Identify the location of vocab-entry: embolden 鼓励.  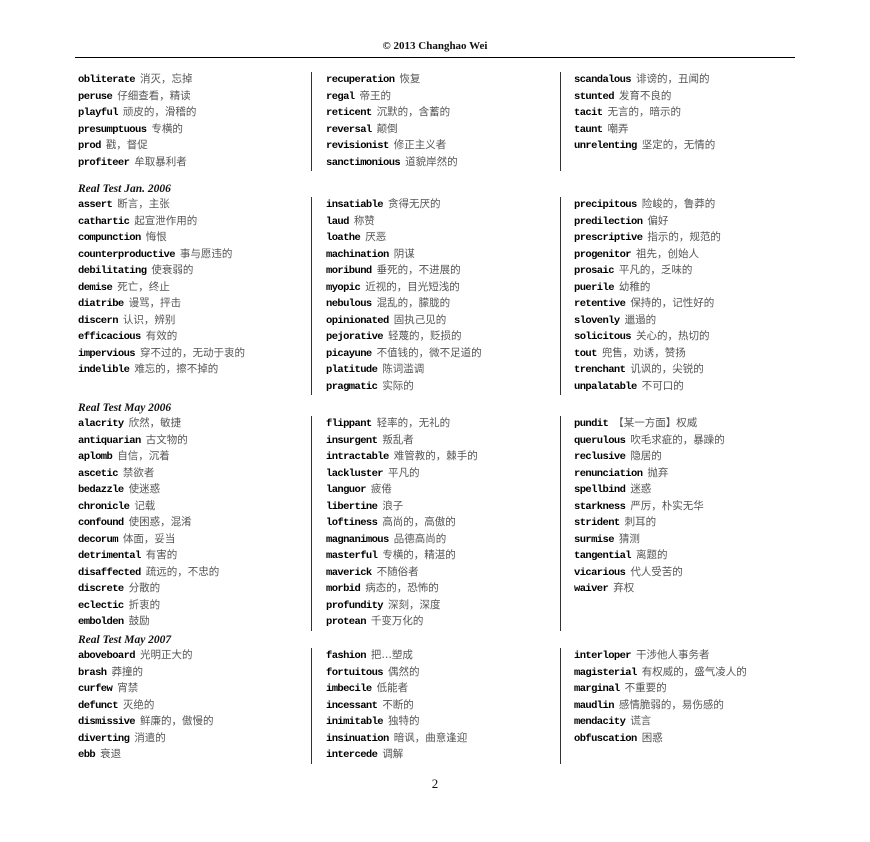
(191, 622).